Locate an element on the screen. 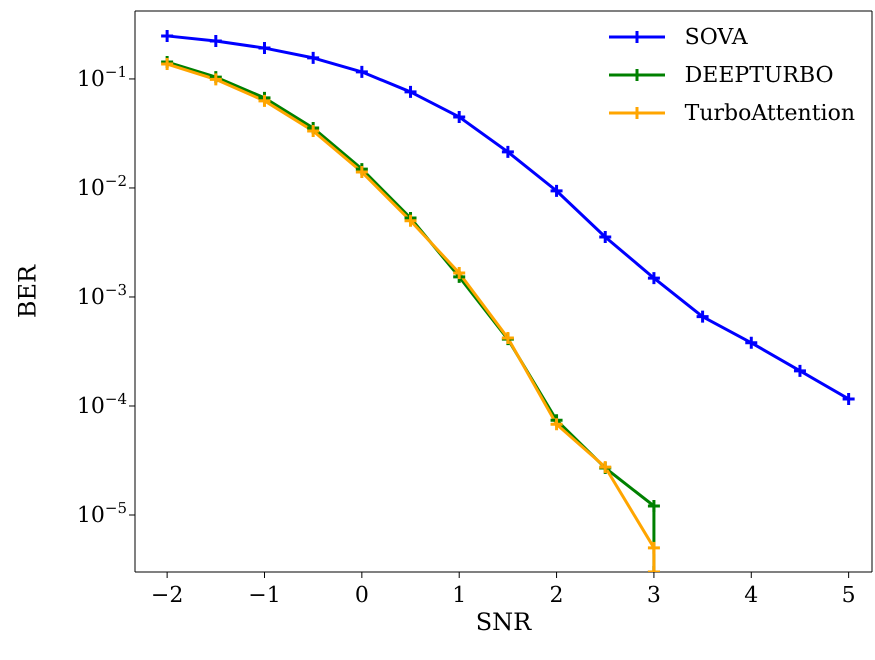 This screenshot has width=875, height=660. x-tick-label: 1 is located at coordinates (459, 595).